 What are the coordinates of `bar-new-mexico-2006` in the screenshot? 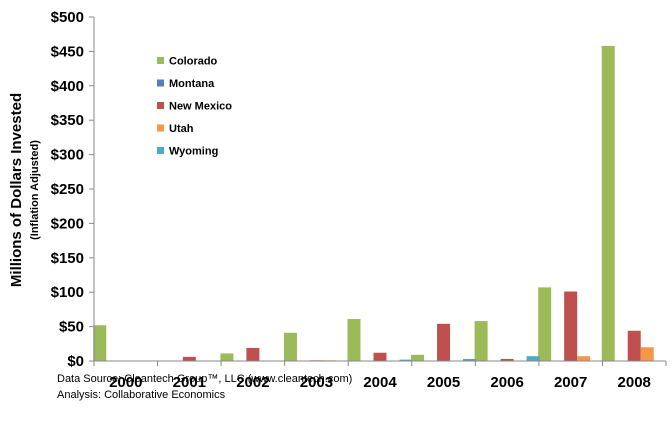 It's located at (507, 359).